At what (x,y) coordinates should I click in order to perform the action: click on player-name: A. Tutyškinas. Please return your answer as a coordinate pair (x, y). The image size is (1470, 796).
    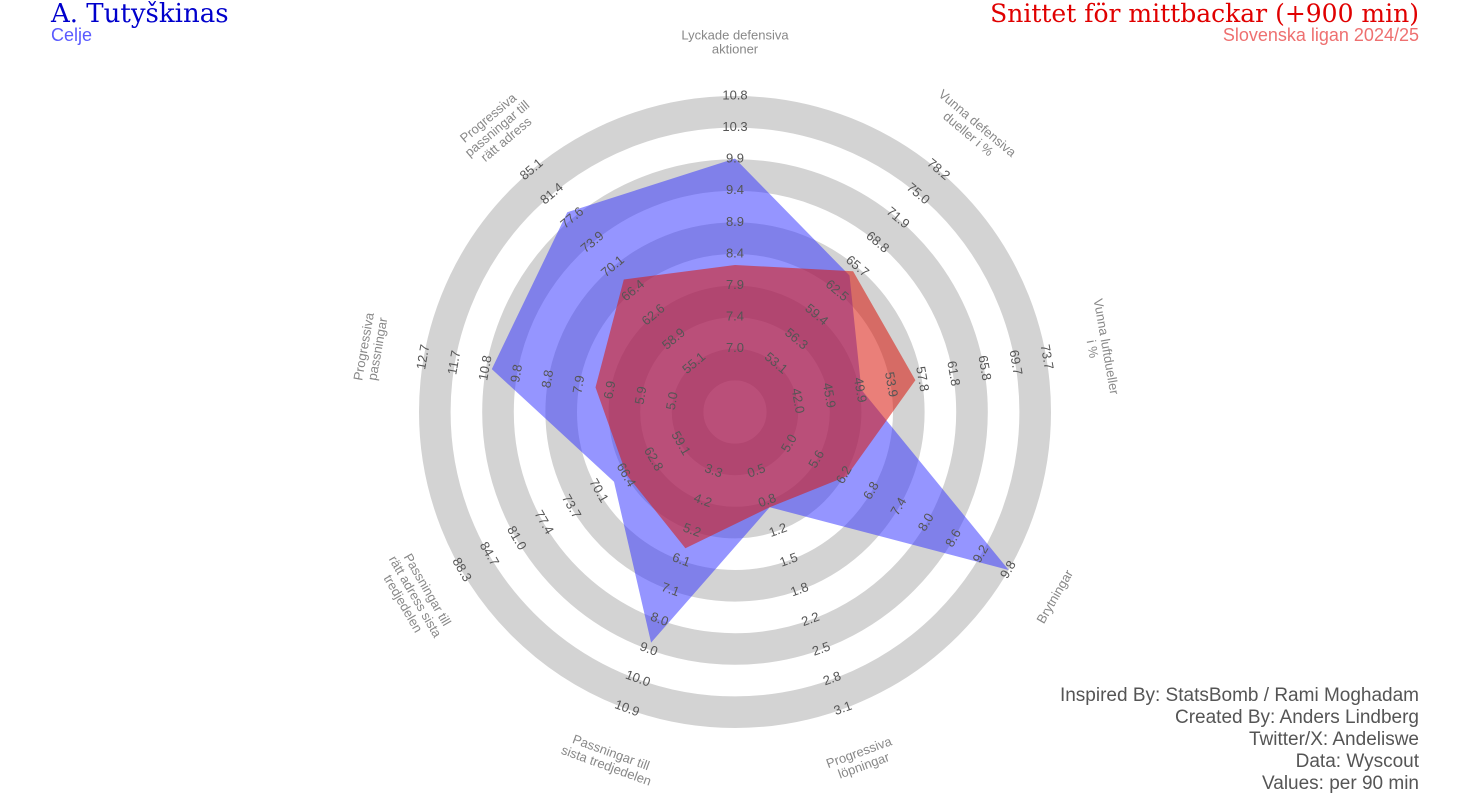
    Looking at the image, I should click on (140, 14).